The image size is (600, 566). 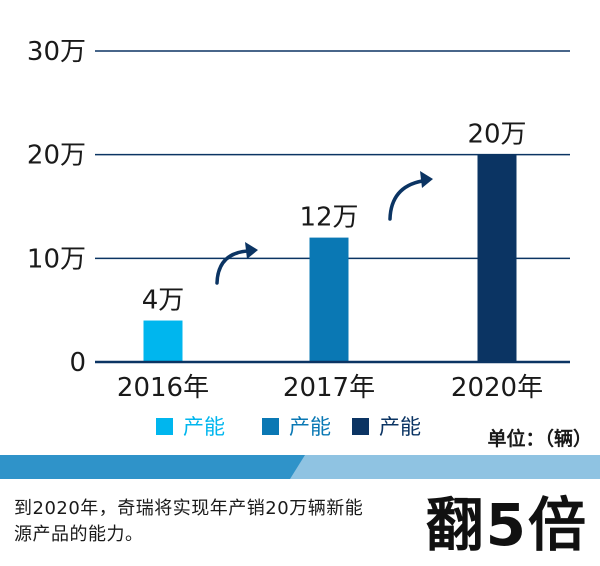 What do you see at coordinates (497, 388) in the screenshot?
I see `x-tick-label: 2020年` at bounding box center [497, 388].